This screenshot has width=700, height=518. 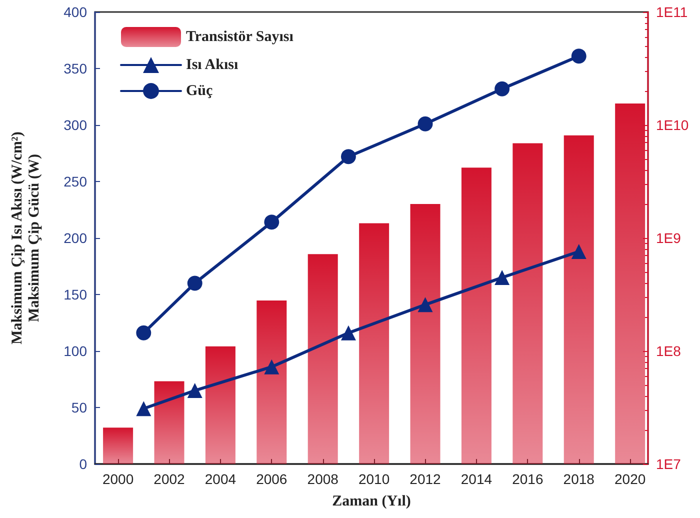 What do you see at coordinates (170, 479) in the screenshot?
I see `x-tick-label: 2002` at bounding box center [170, 479].